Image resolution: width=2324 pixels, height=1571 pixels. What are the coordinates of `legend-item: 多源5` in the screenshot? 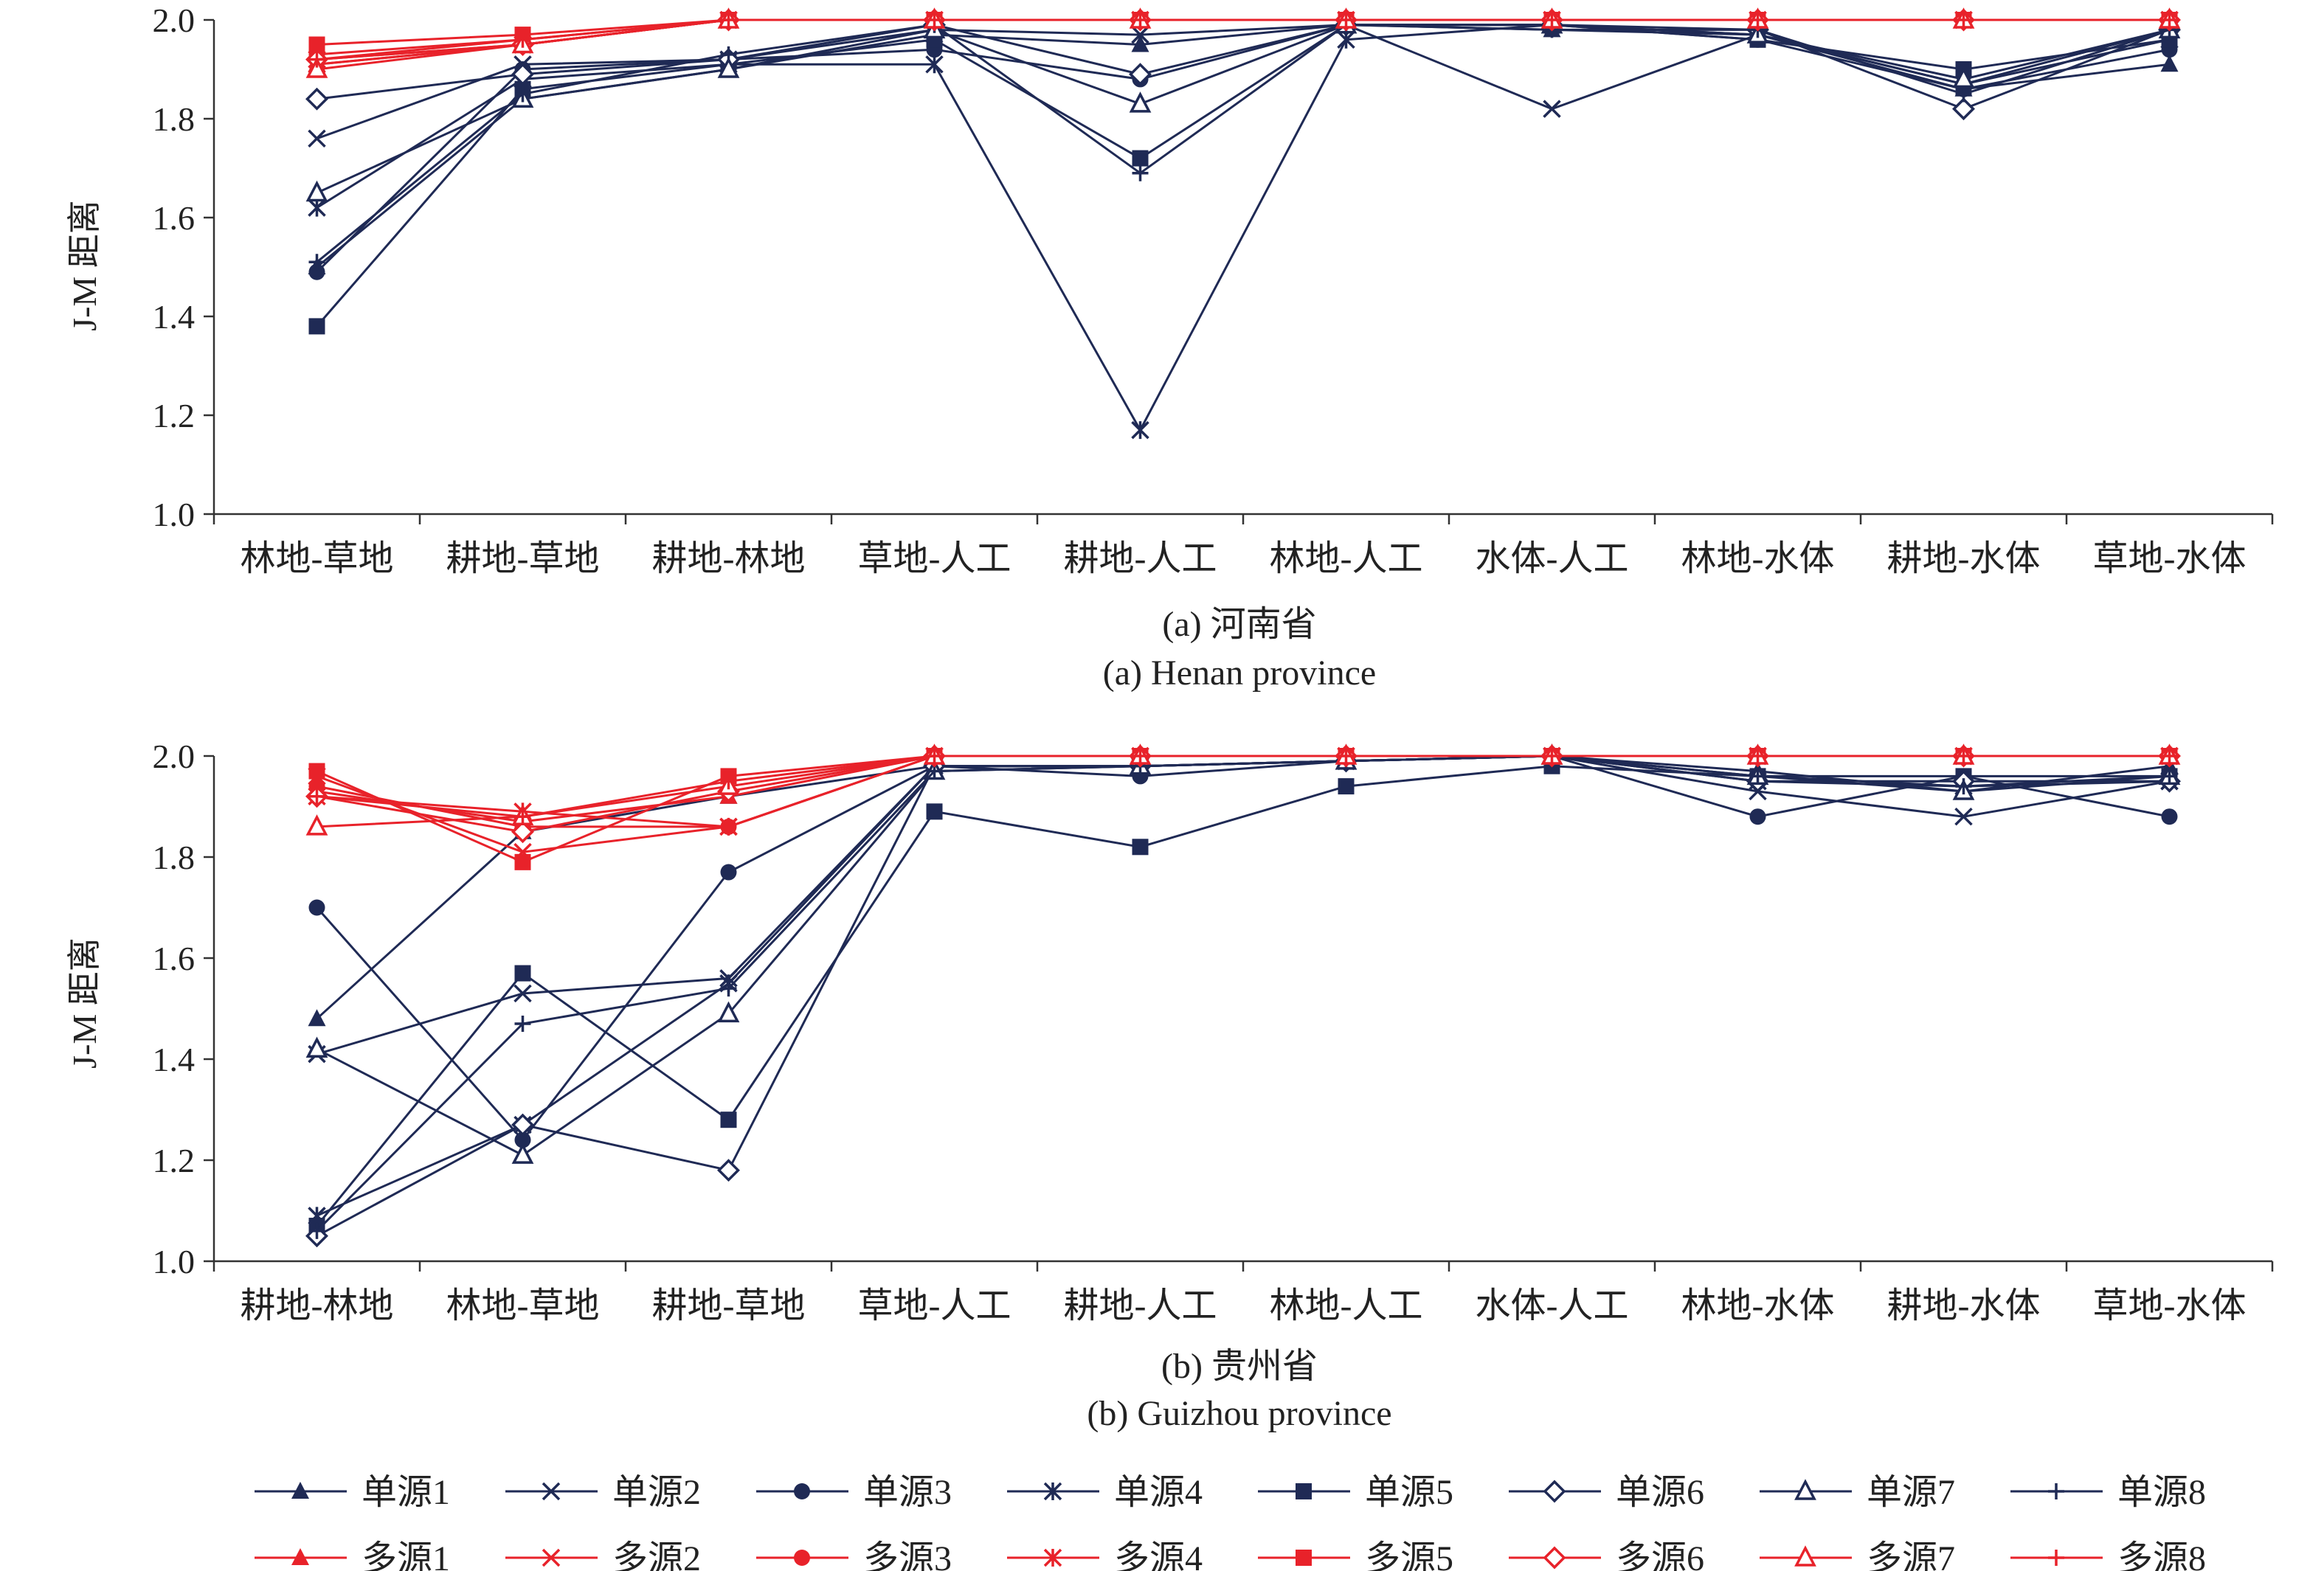 It's located at (1355, 1555).